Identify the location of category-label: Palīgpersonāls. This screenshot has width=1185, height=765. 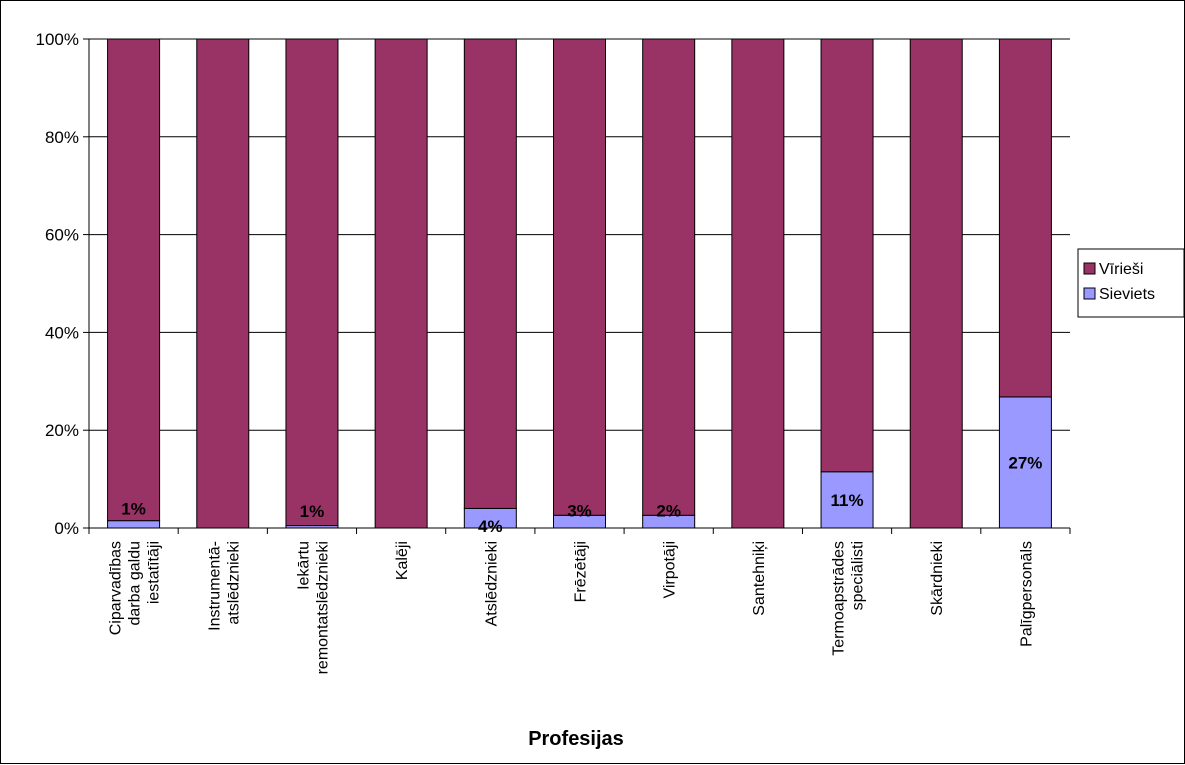
(1026, 594).